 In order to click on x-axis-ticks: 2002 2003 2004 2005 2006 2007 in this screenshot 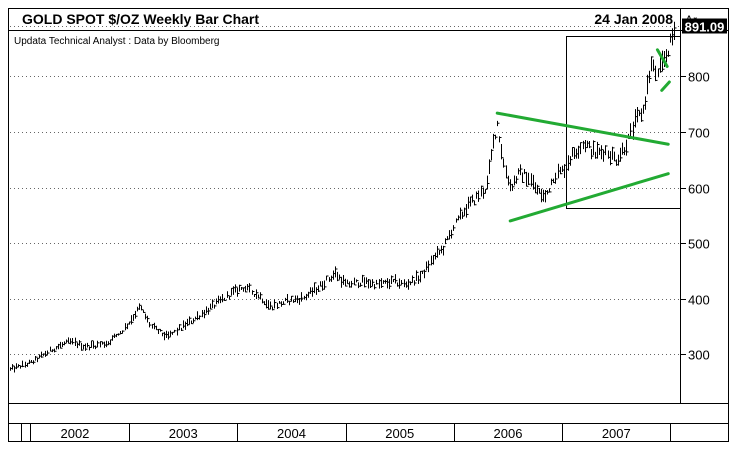, I will do `click(346, 432)`.